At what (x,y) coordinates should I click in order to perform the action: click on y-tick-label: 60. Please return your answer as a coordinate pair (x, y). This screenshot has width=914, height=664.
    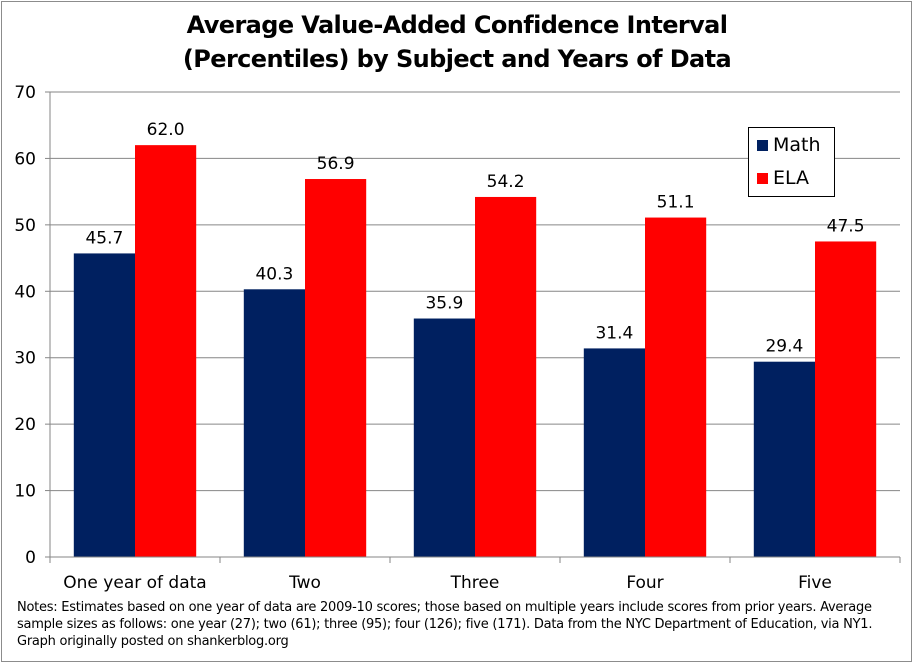
    Looking at the image, I should click on (25, 159).